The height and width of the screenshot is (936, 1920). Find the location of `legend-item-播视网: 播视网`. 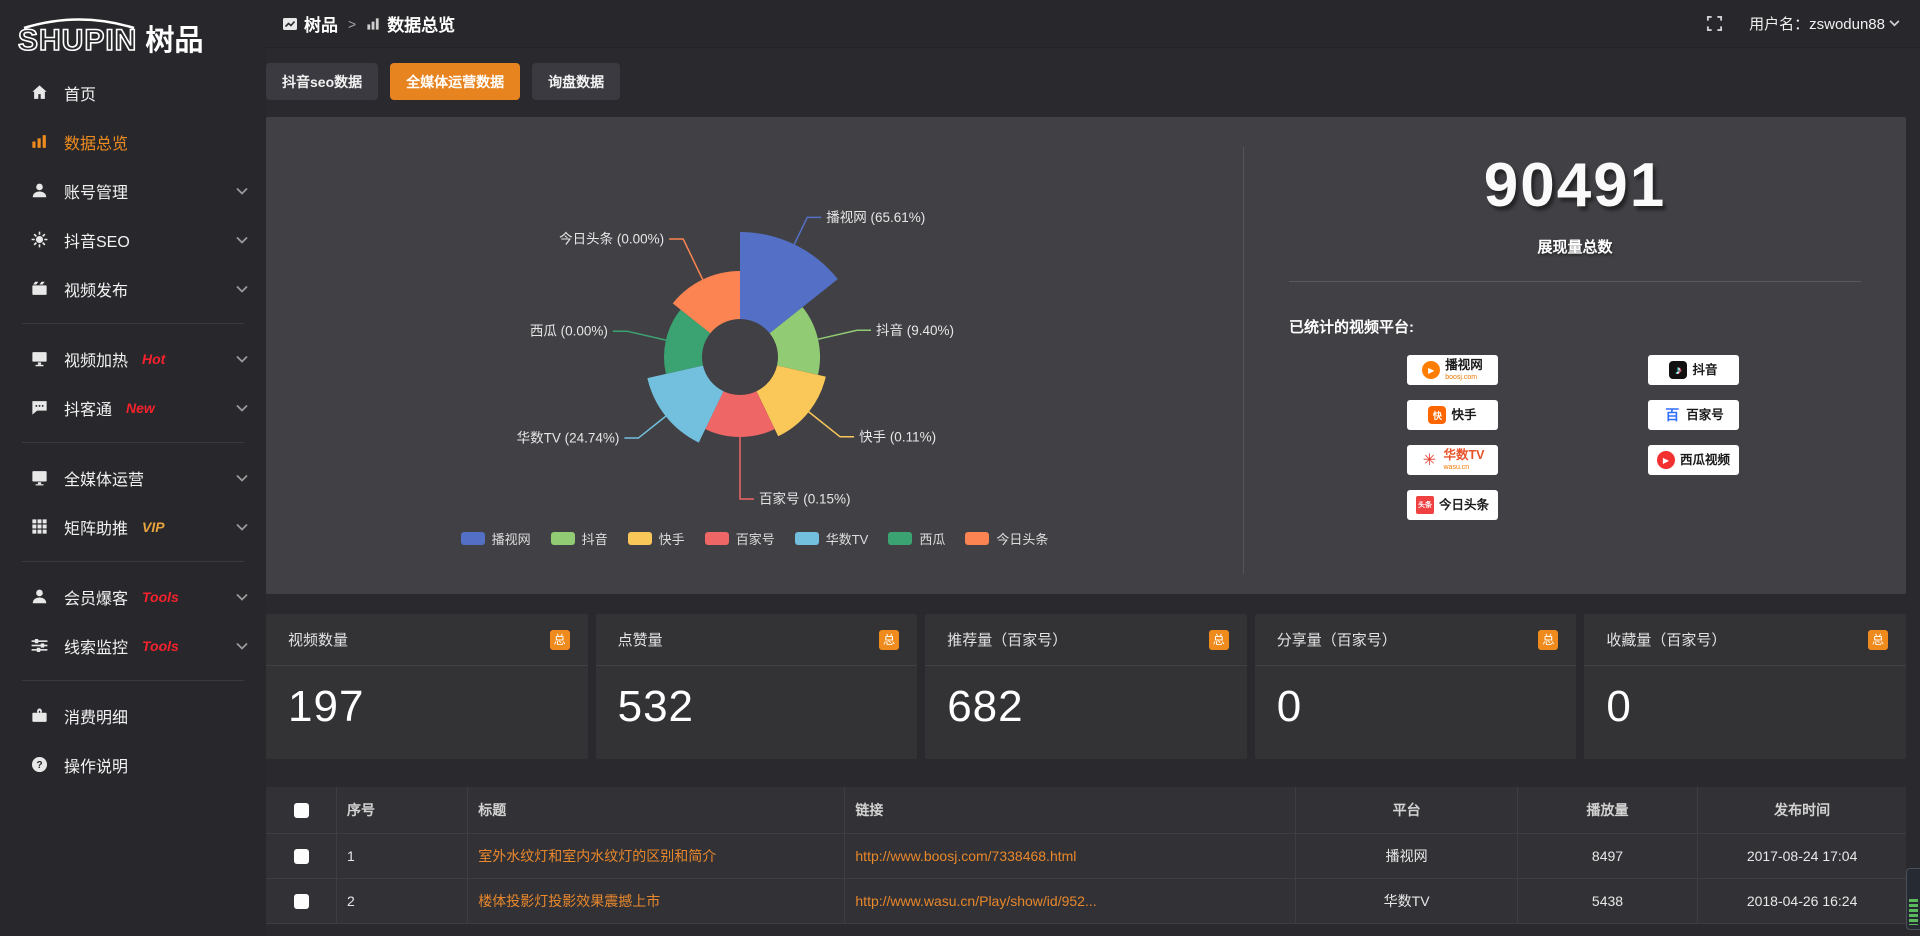

legend-item-播视网: 播视网 is located at coordinates (495, 538).